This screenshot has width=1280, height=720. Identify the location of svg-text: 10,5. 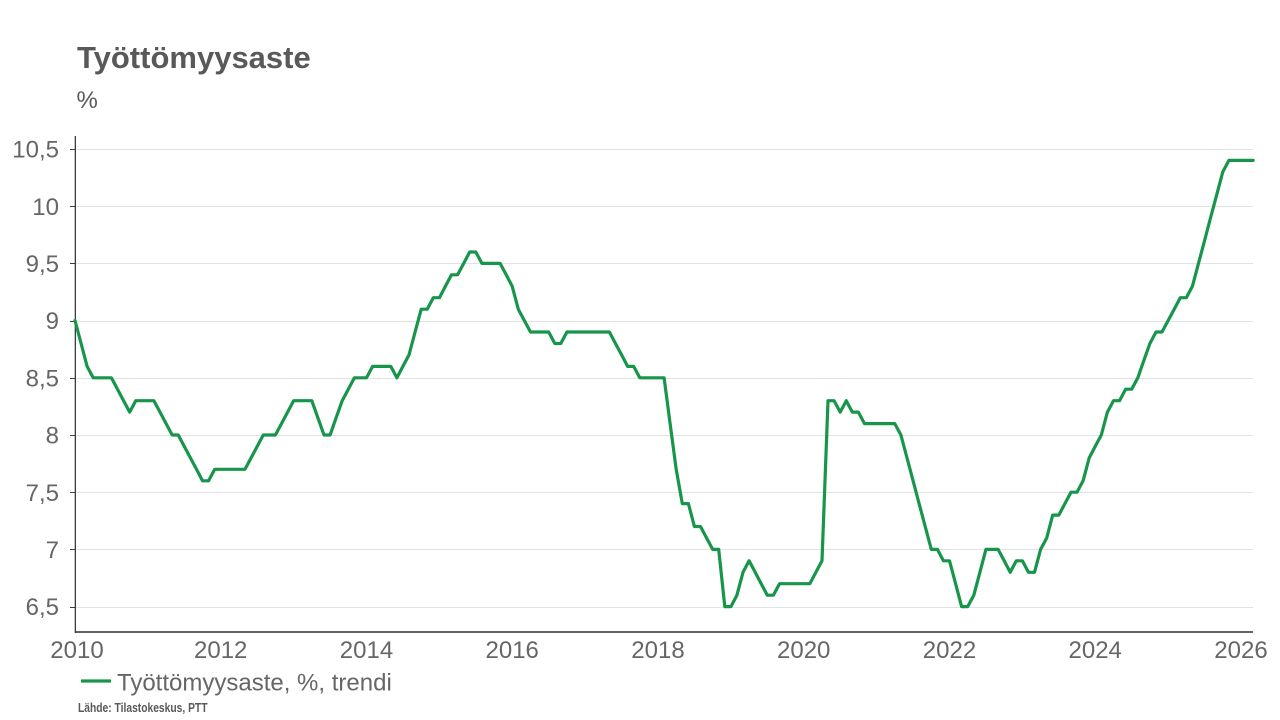
(35, 150).